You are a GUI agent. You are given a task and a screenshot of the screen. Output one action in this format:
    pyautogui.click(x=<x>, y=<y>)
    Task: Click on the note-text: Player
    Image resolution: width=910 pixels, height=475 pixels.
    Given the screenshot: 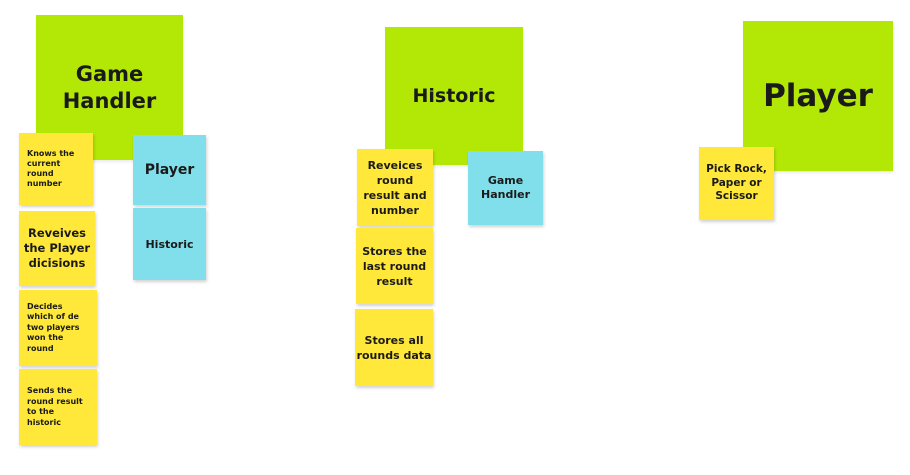 What is the action you would take?
    pyautogui.click(x=169, y=170)
    